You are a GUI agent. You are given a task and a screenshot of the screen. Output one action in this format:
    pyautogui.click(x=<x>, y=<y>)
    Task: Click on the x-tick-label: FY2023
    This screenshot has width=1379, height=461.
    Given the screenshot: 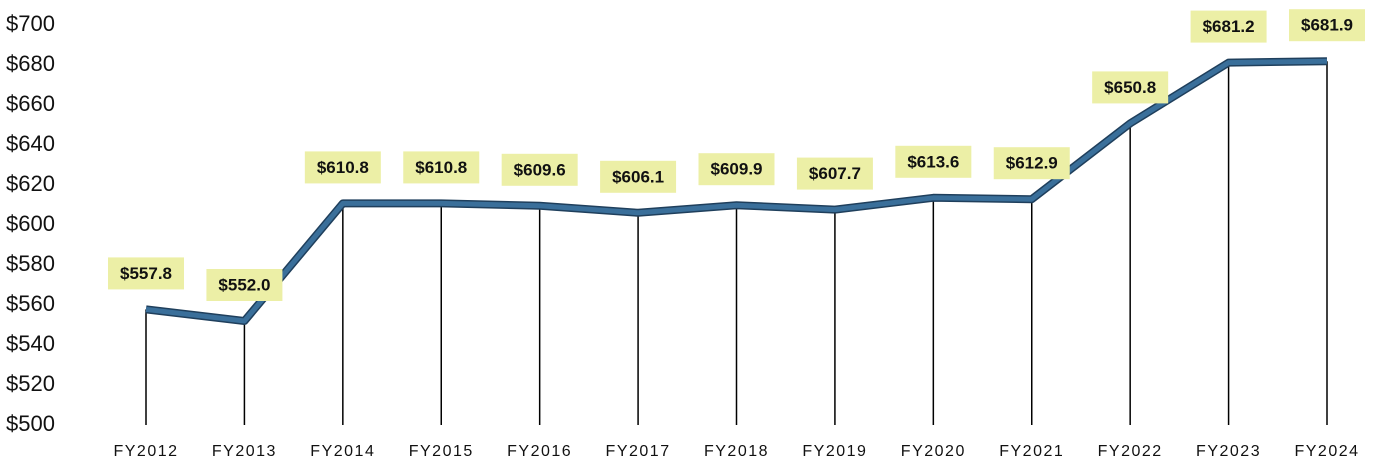 What is the action you would take?
    pyautogui.click(x=1228, y=451)
    